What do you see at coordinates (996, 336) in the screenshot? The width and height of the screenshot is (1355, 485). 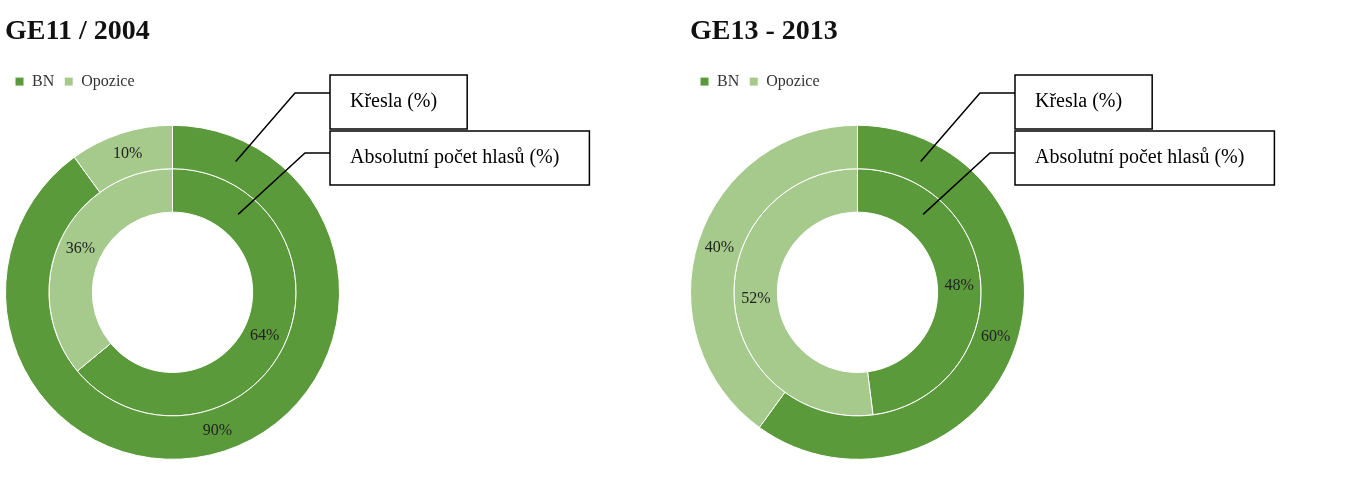 I see `data-label: 60%` at bounding box center [996, 336].